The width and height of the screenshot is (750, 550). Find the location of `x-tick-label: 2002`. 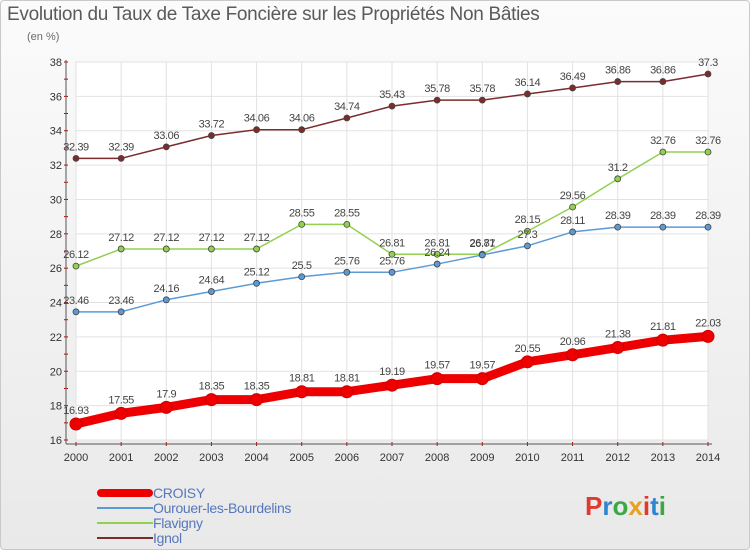

x-tick-label: 2002 is located at coordinates (166, 458).